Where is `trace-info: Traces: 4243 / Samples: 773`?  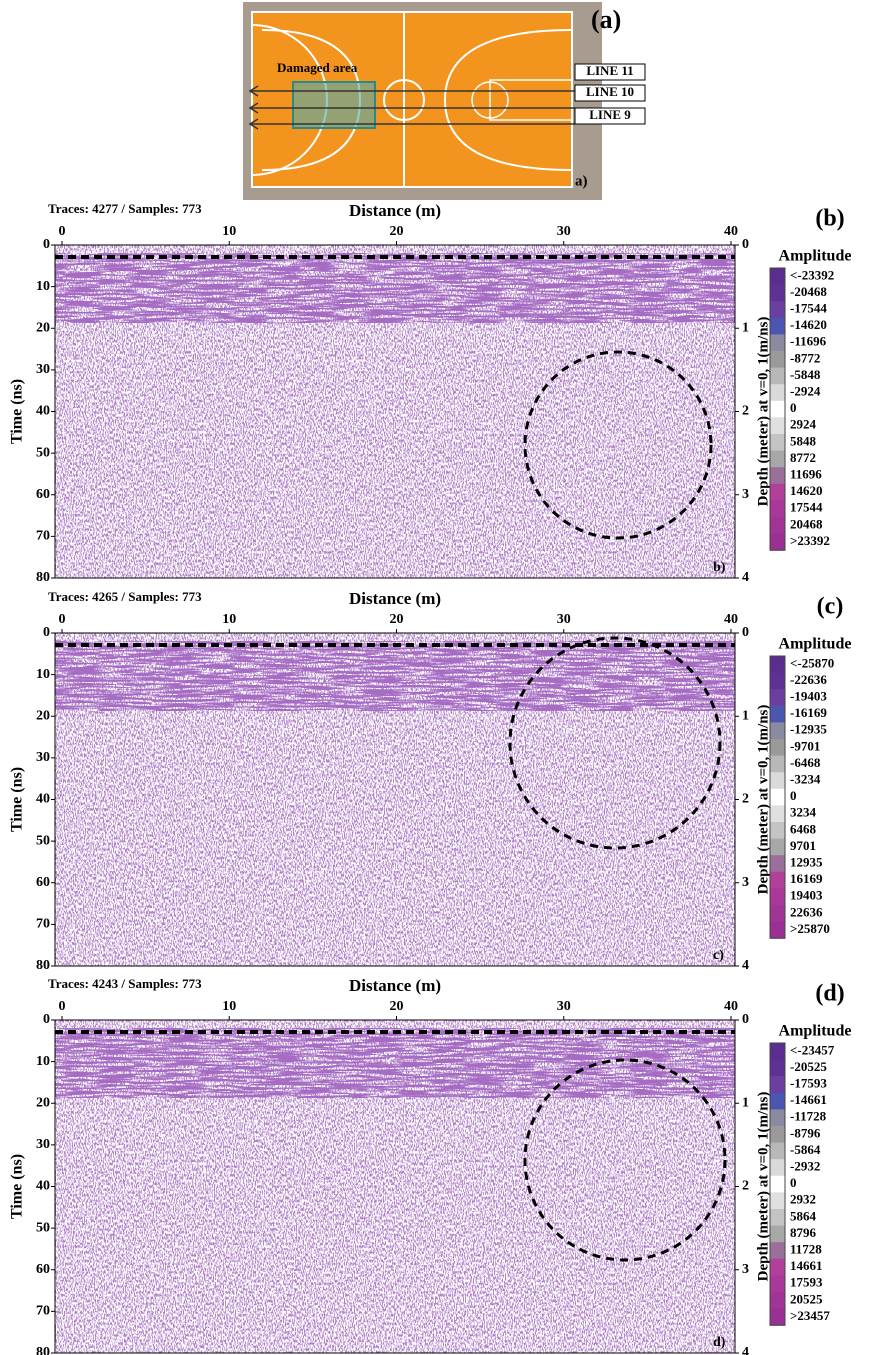
trace-info: Traces: 4243 / Samples: 773 is located at coordinates (125, 983).